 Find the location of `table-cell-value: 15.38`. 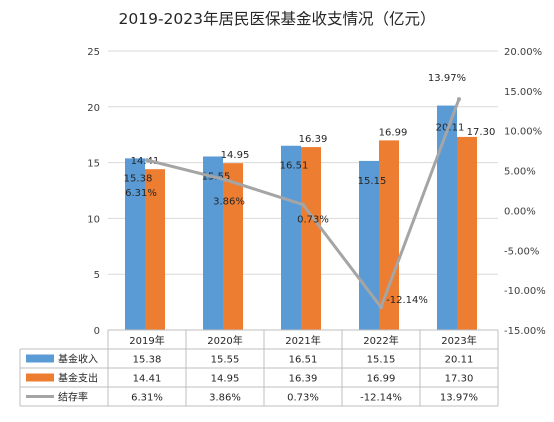

table-cell-value: 15.38 is located at coordinates (147, 360).